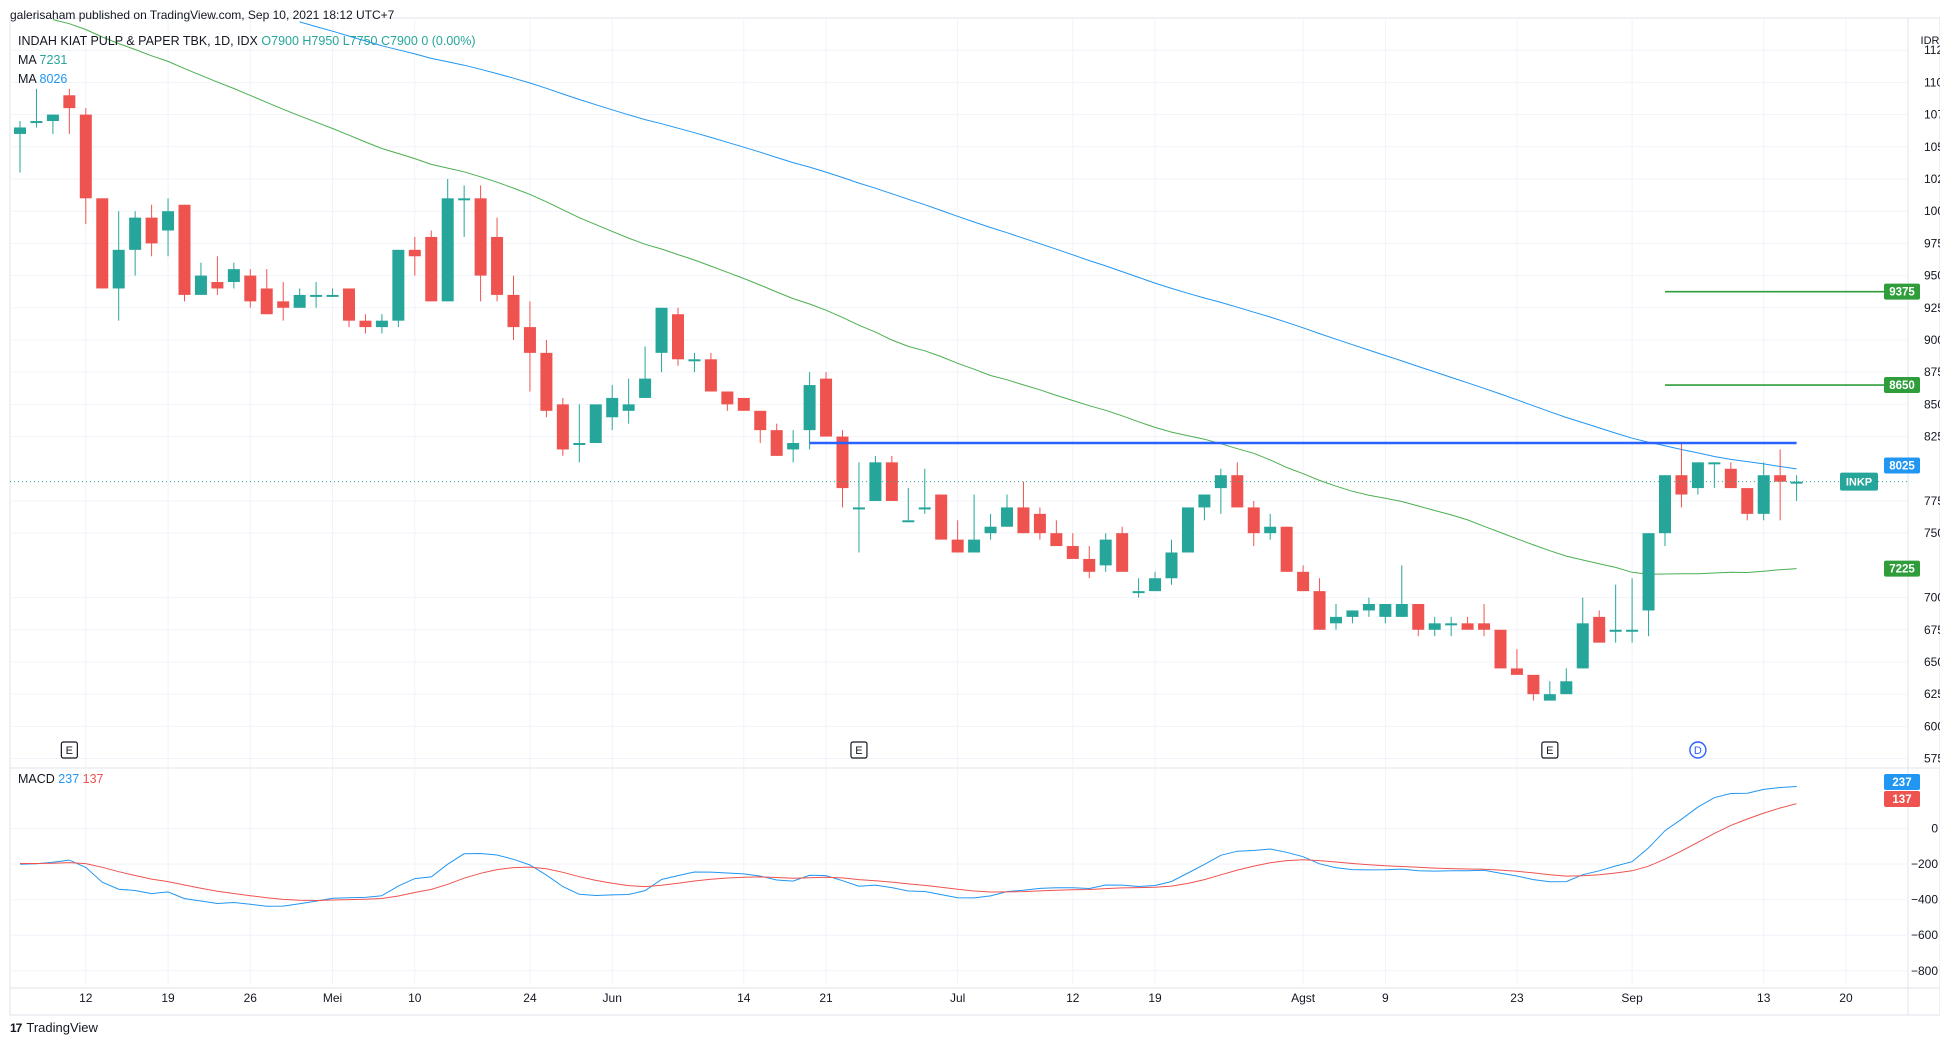 The image size is (1940, 1045). I want to click on price-tick-label: 10000, so click(1932, 211).